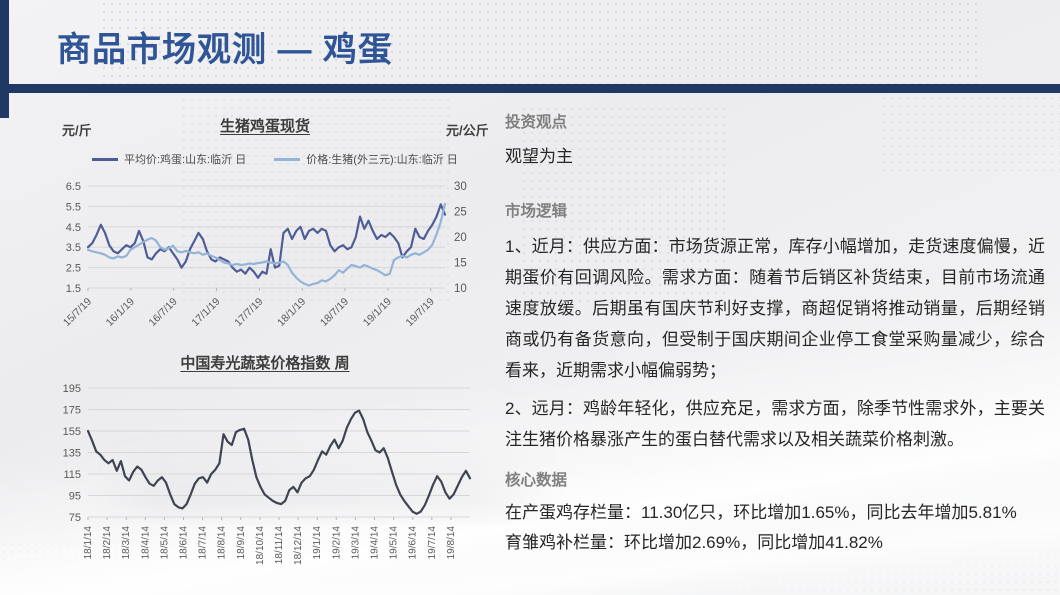 Image resolution: width=1060 pixels, height=595 pixels. What do you see at coordinates (75, 518) in the screenshot?
I see `y-tick-label: 75` at bounding box center [75, 518].